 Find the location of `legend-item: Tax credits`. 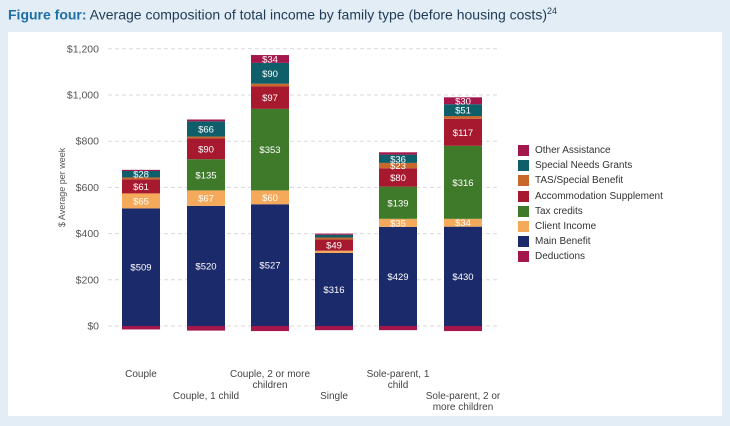

legend-item: Tax credits is located at coordinates (590, 211).